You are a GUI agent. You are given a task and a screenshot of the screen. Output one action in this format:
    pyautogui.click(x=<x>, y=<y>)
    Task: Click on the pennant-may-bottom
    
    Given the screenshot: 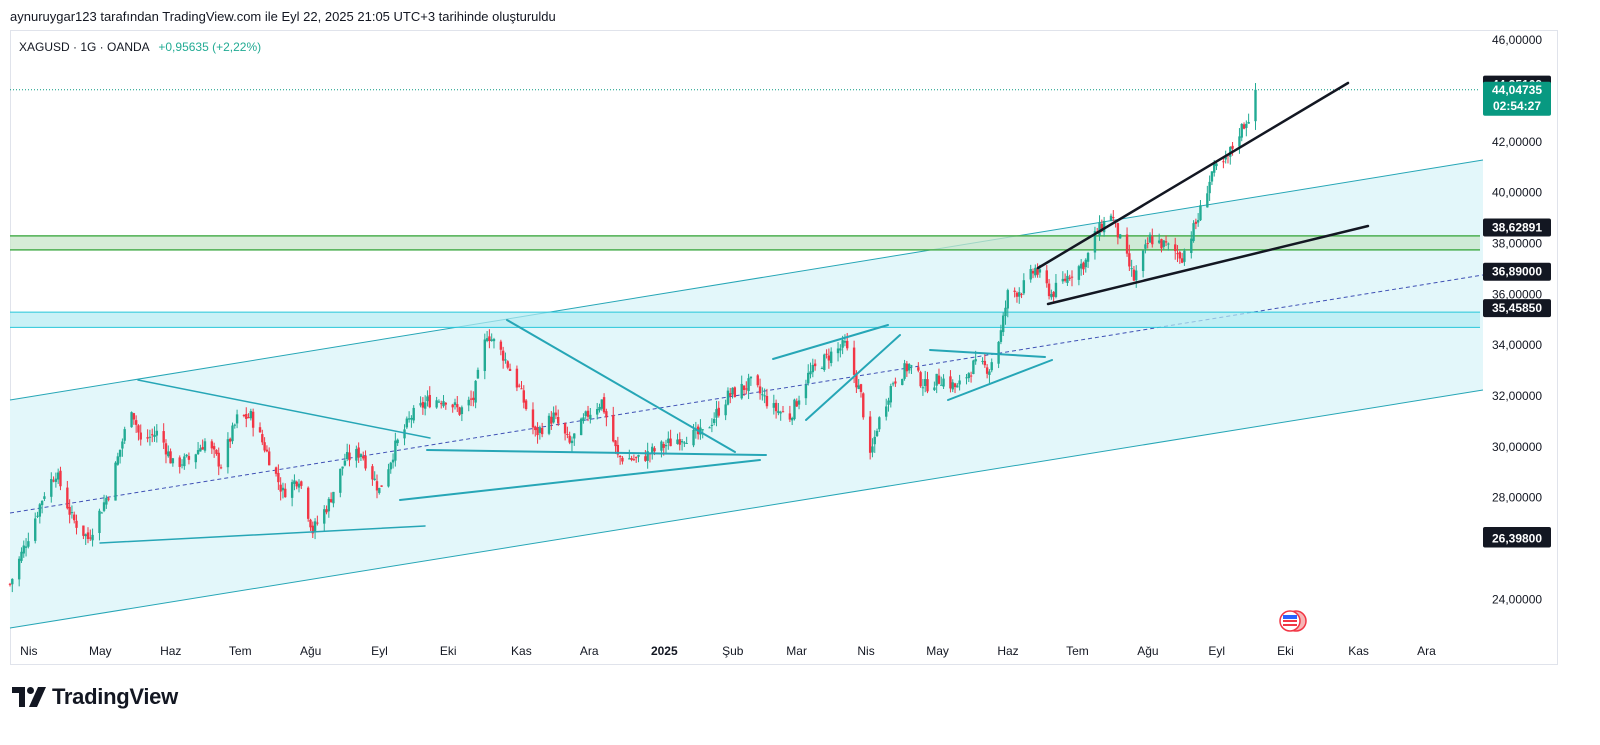 What is the action you would take?
    pyautogui.click(x=1000, y=380)
    